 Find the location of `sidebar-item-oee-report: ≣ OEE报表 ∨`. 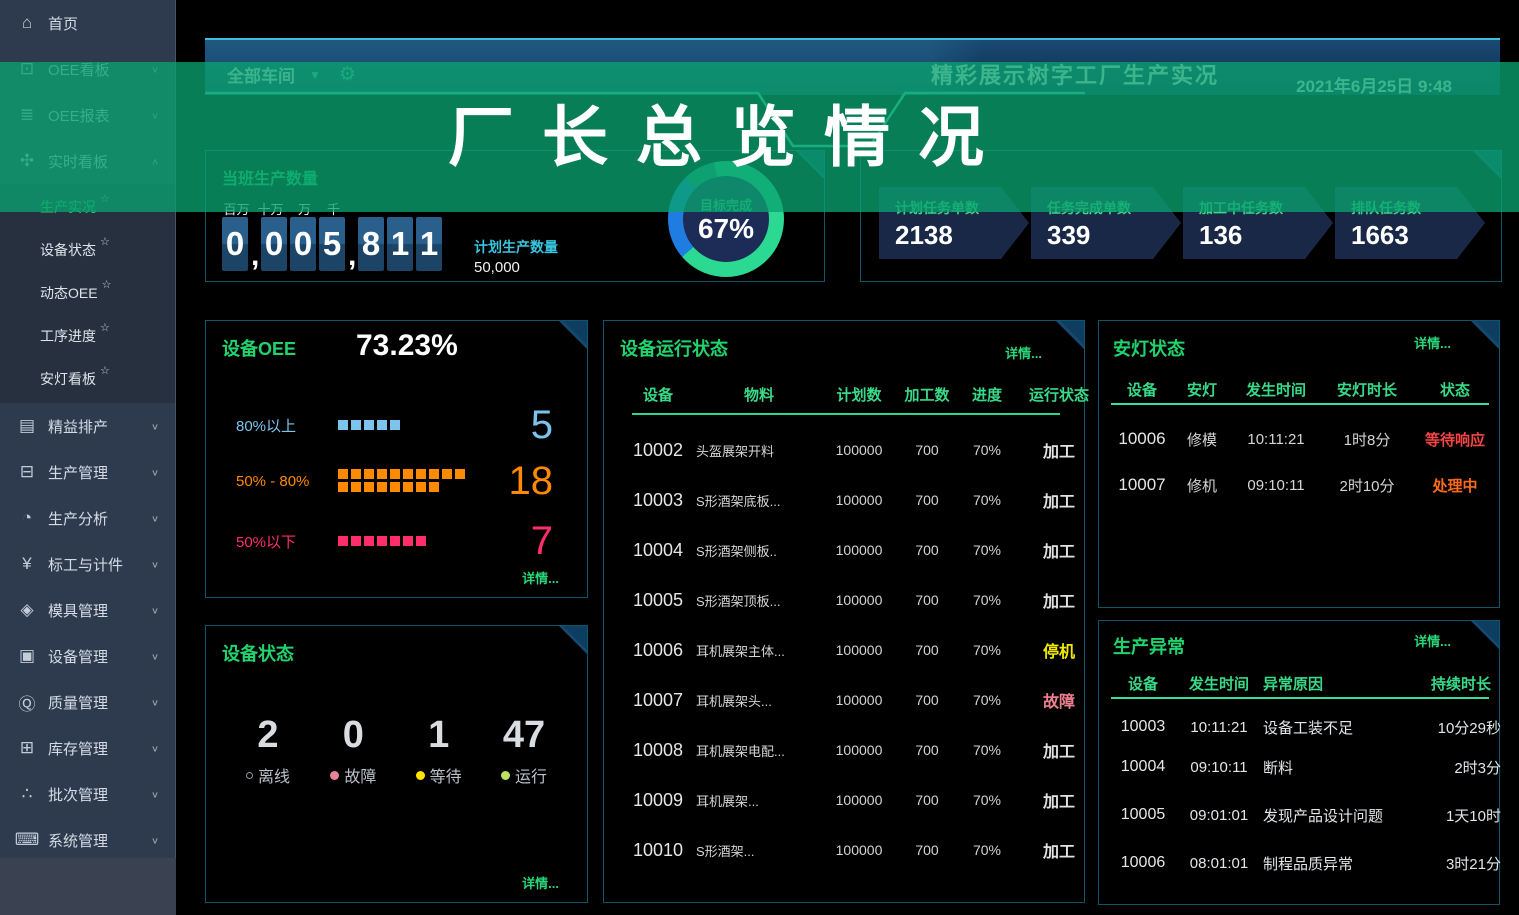

sidebar-item-oee-report: ≣ OEE报表 ∨ is located at coordinates (87, 115).